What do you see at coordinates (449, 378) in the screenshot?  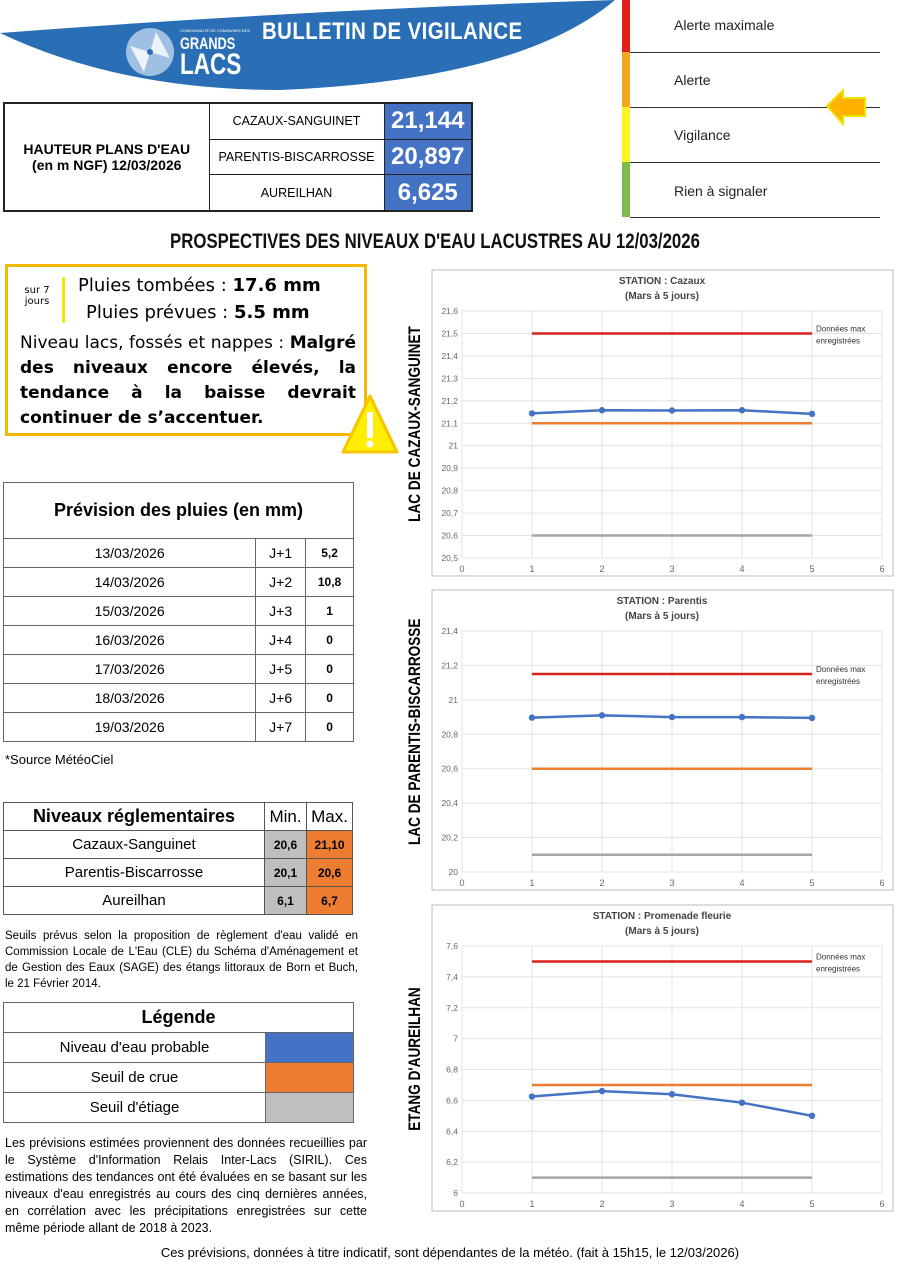 I see `y-tick-label: 21,3` at bounding box center [449, 378].